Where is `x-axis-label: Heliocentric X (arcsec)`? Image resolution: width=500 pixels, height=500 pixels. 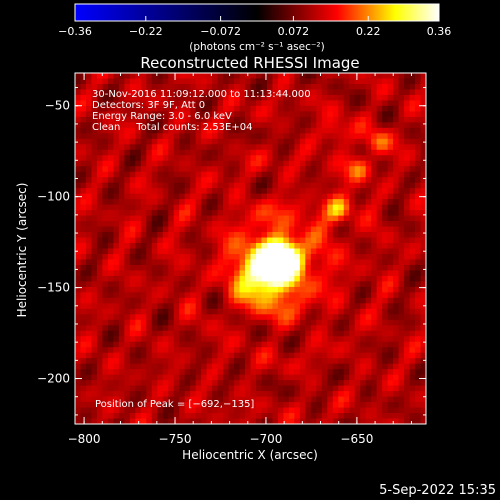 x-axis-label: Heliocentric X (arcsec) is located at coordinates (250, 455).